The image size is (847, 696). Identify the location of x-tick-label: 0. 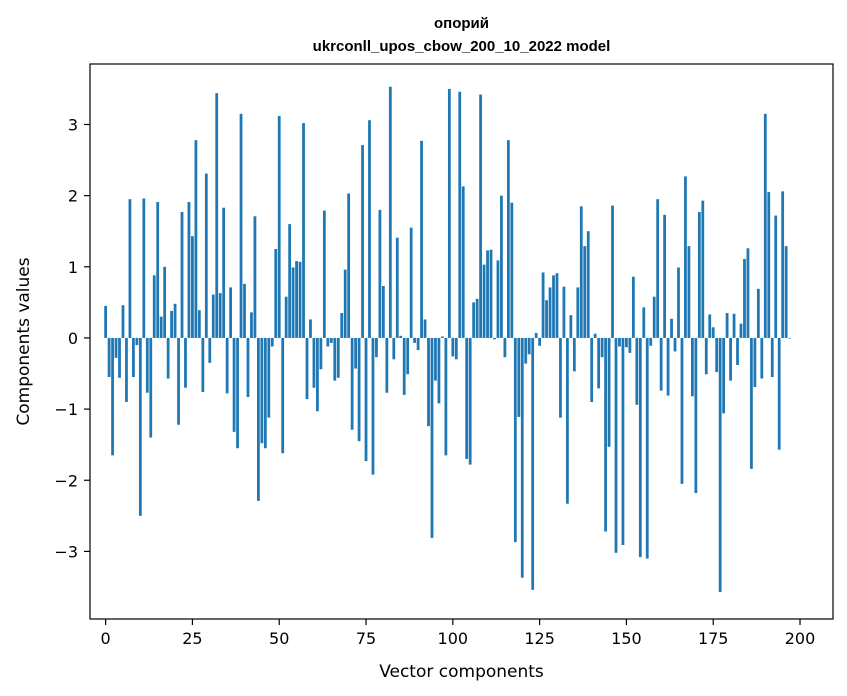
(106, 638).